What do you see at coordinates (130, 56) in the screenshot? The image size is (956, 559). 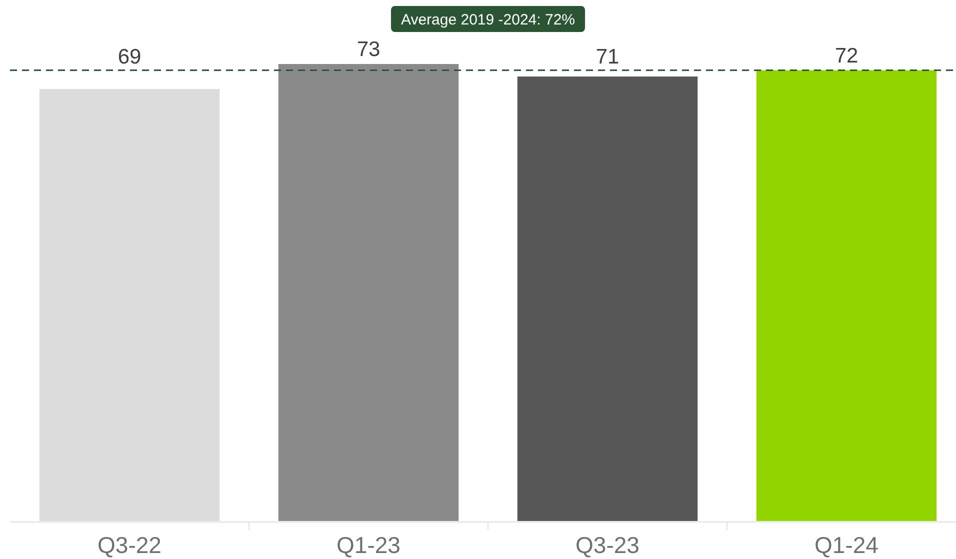 I see `data-label: 69` at bounding box center [130, 56].